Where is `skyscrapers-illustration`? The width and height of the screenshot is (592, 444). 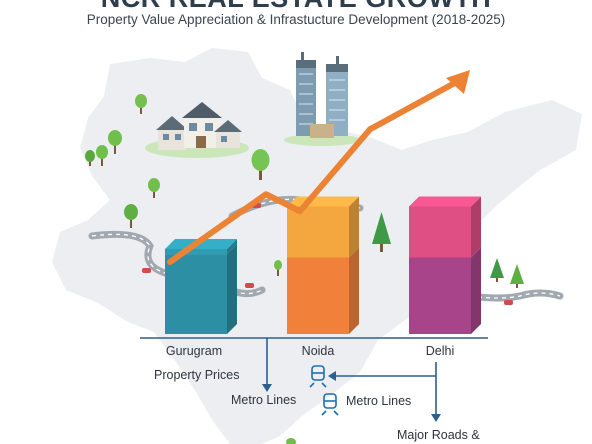
skyscrapers-illustration is located at coordinates (322, 99).